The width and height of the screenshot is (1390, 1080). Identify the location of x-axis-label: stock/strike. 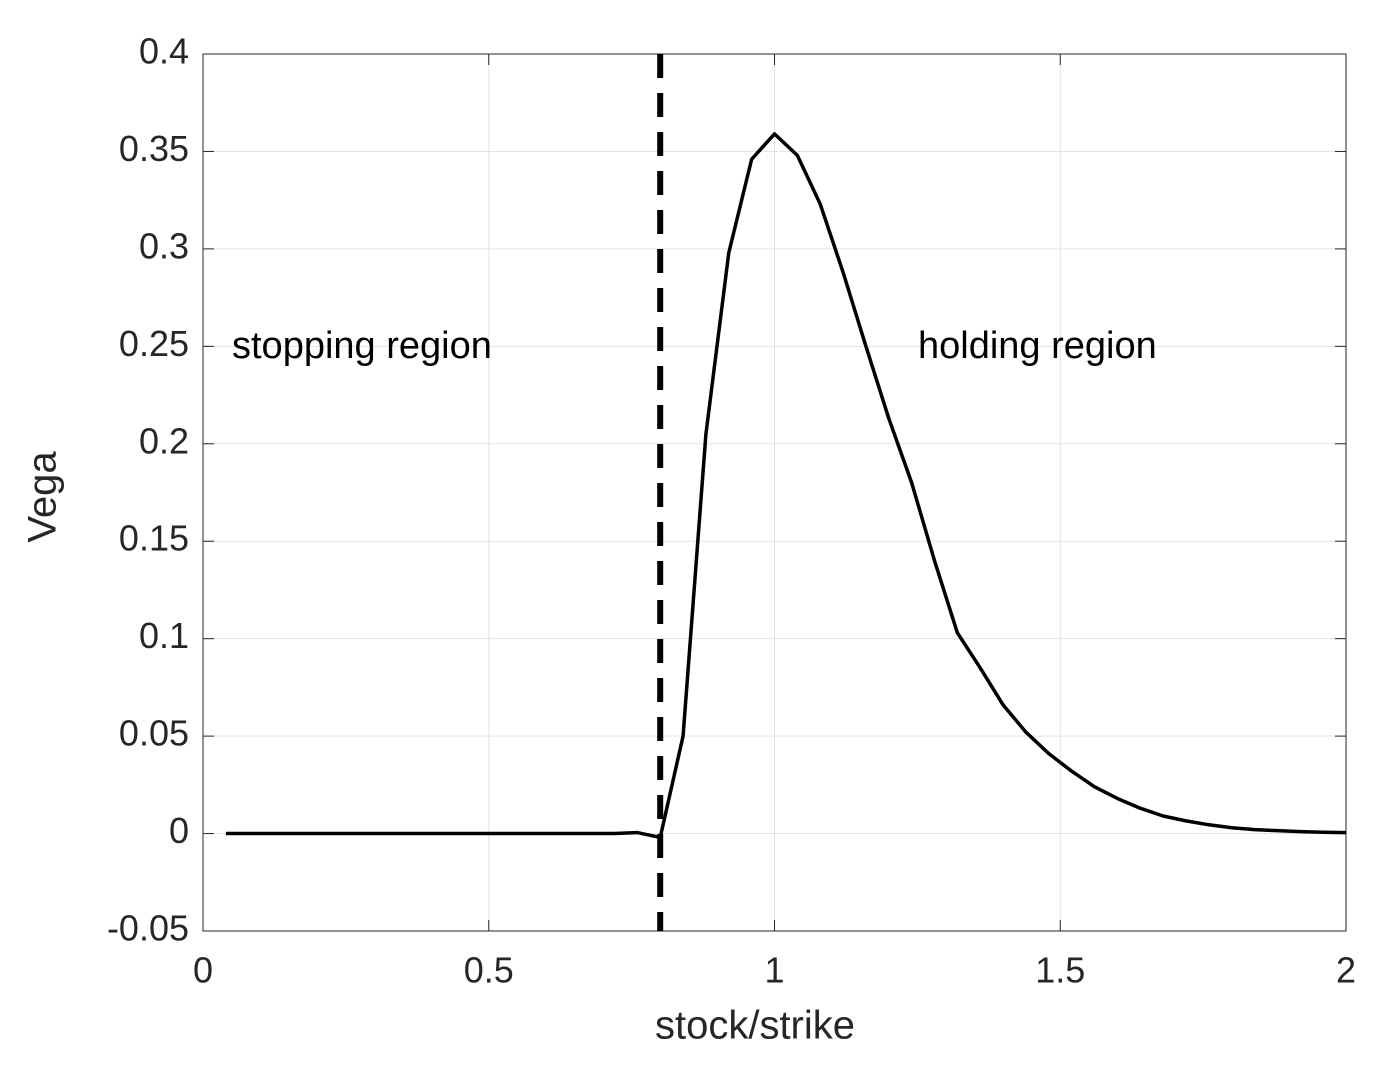
(755, 1026).